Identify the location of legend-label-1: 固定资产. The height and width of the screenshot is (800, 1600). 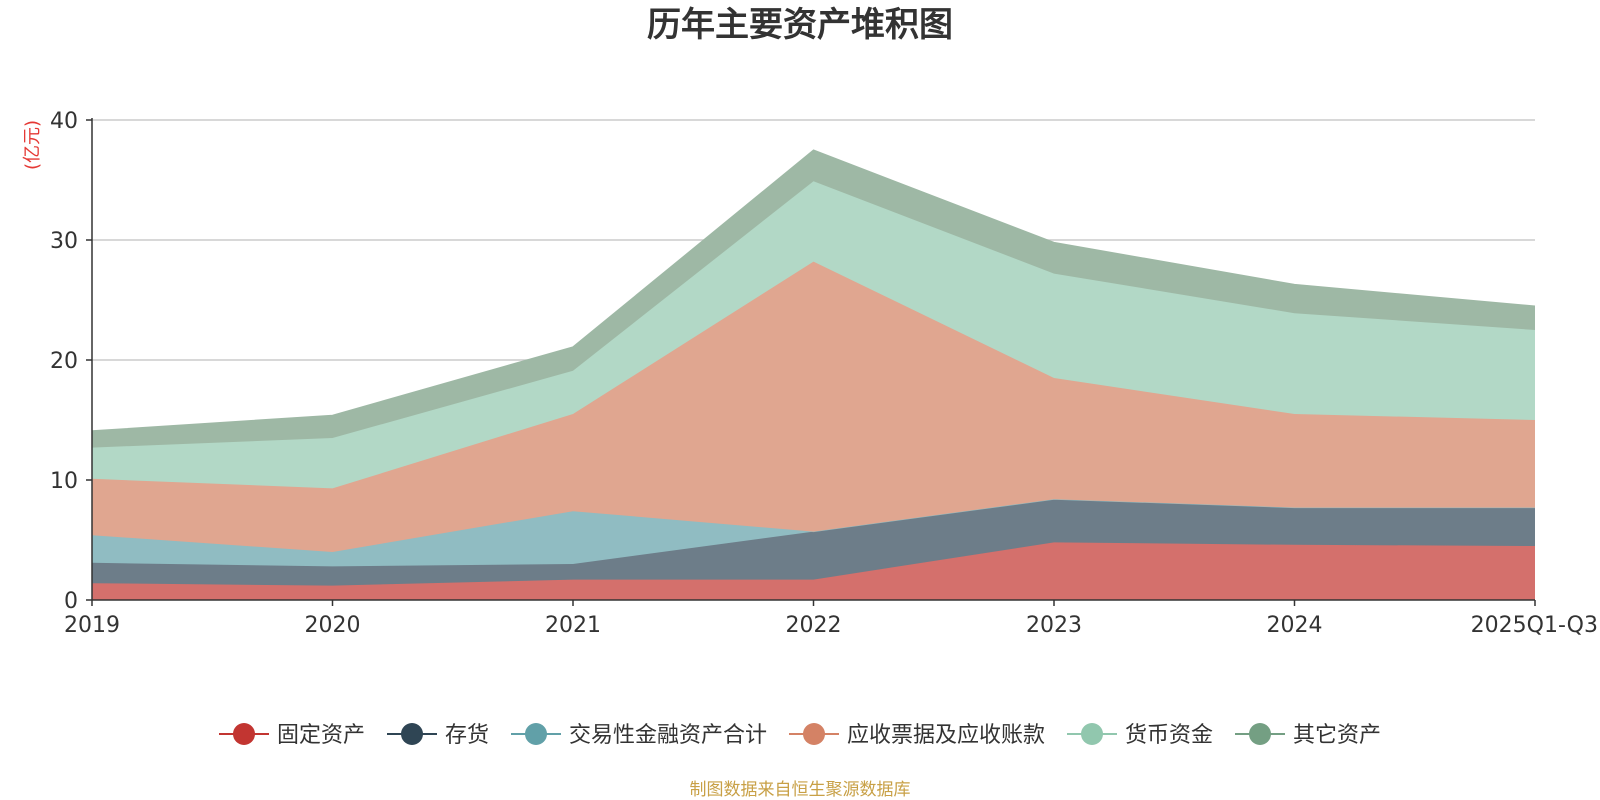
(321, 735).